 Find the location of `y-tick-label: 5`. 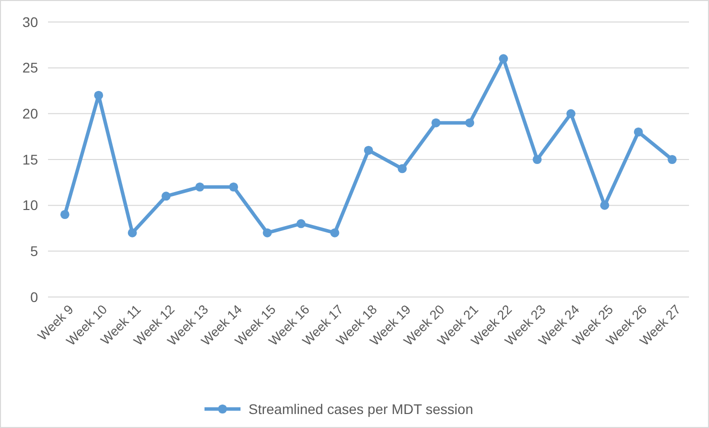

y-tick-label: 5 is located at coordinates (34, 251).